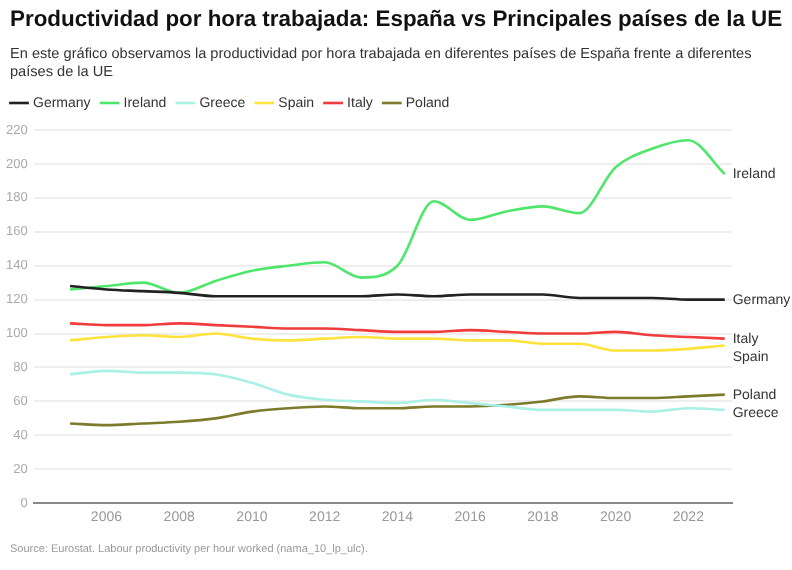 This screenshot has width=792, height=570. Describe the element at coordinates (396, 20) in the screenshot. I see `chart-title: Productividad por hora trabajada: España vs Principales países de la UE` at that location.